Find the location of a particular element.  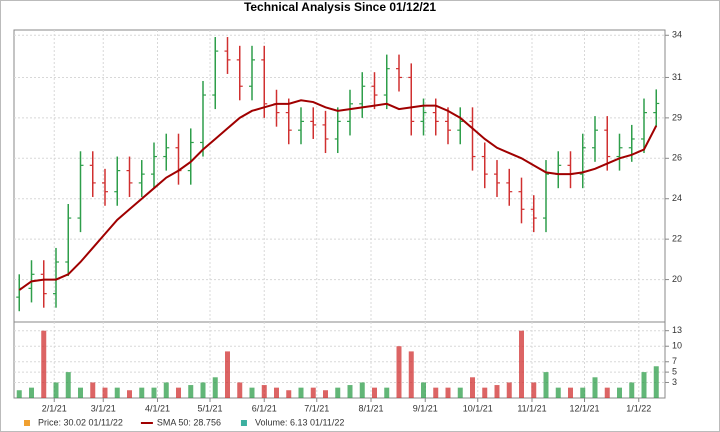

y2-tick-label: 3 is located at coordinates (674, 382).